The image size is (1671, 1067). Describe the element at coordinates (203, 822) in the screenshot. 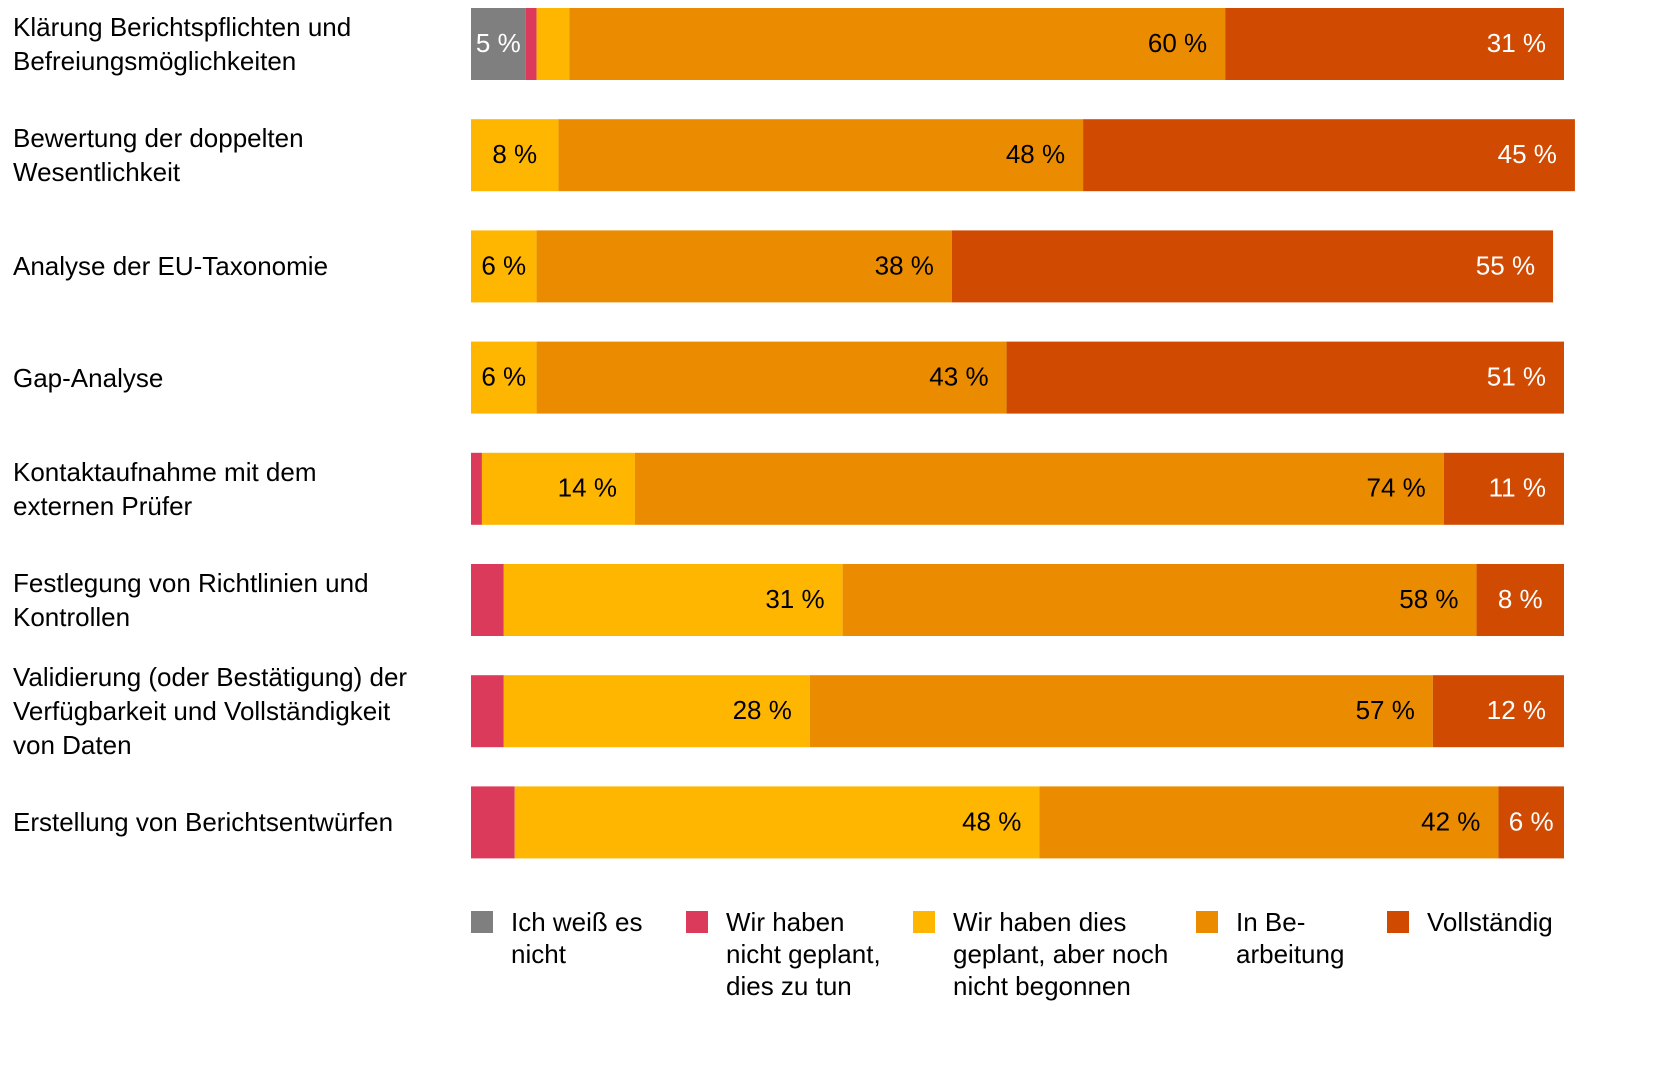

I see `category-label: Erstellung von Berichtsentwürfen` at that location.